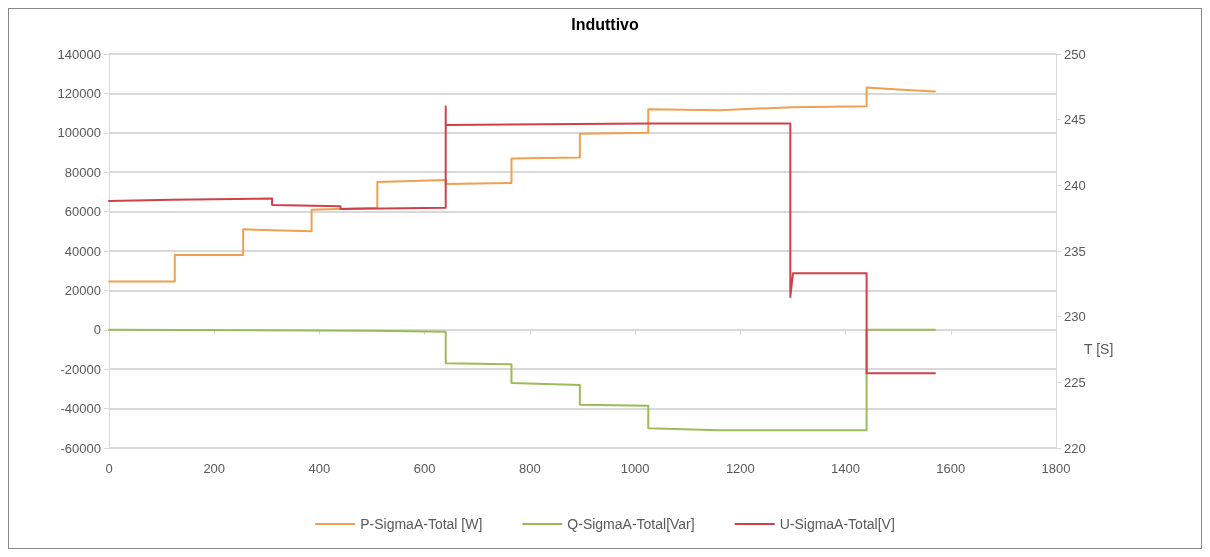 The height and width of the screenshot is (557, 1210). What do you see at coordinates (82, 251) in the screenshot?
I see `y-tick-label: 40000` at bounding box center [82, 251].